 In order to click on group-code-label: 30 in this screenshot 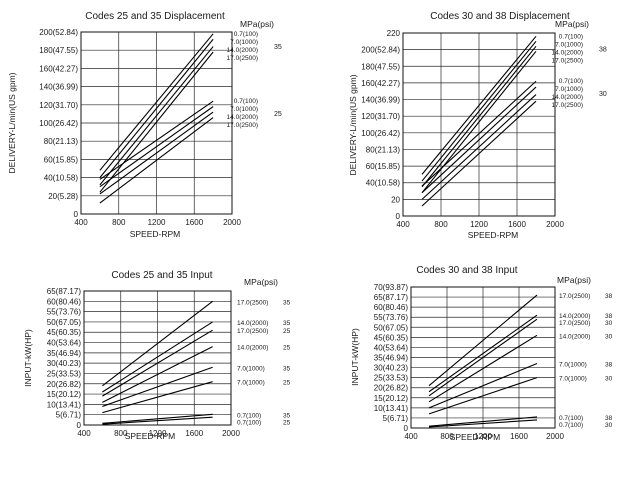, I will do `click(603, 94)`.